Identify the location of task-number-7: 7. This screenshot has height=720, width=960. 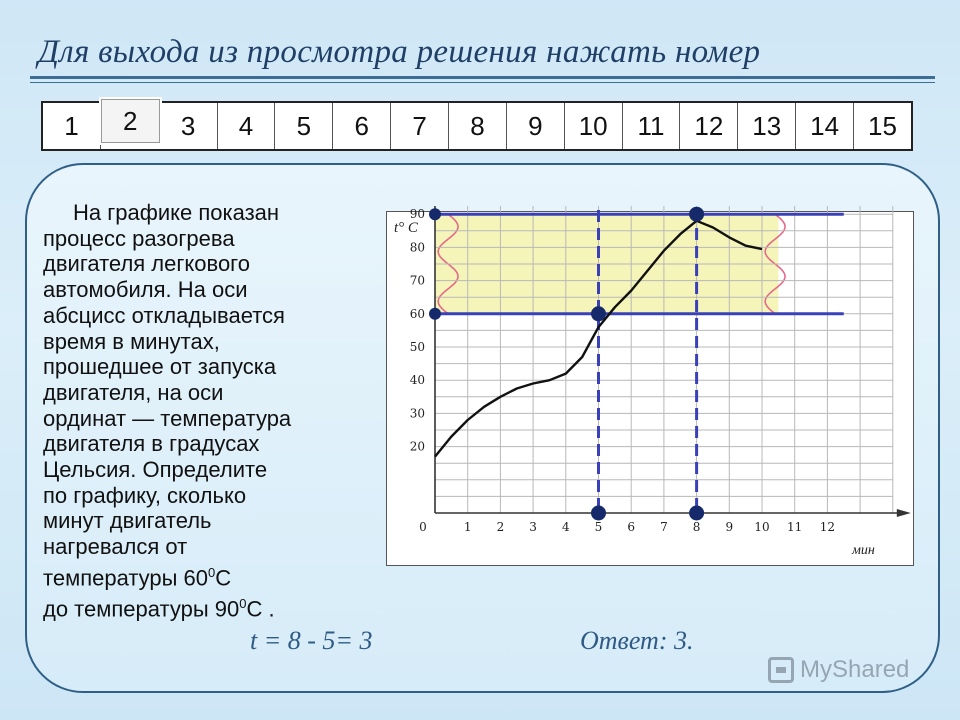
(420, 126).